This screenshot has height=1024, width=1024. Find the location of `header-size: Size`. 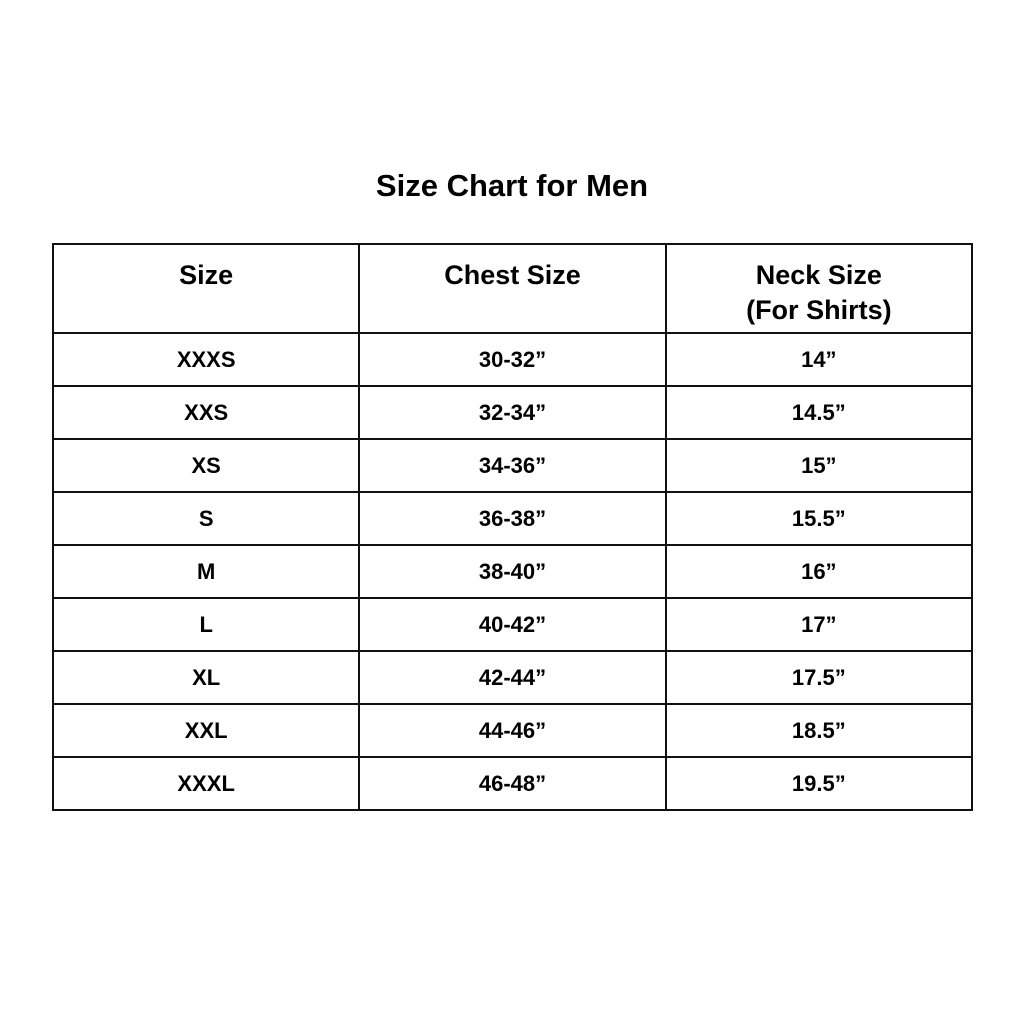

header-size: Size is located at coordinates (206, 288).